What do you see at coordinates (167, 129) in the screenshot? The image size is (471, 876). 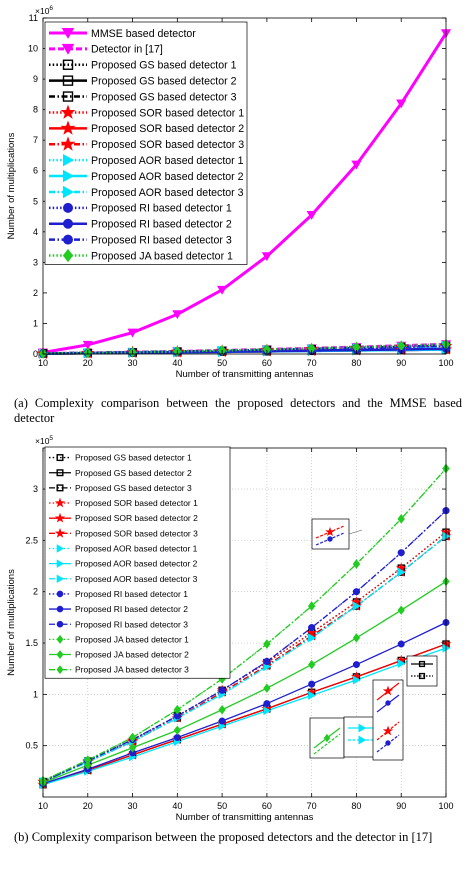 I see `legend-label-6: Proposed SOR based detector 2` at bounding box center [167, 129].